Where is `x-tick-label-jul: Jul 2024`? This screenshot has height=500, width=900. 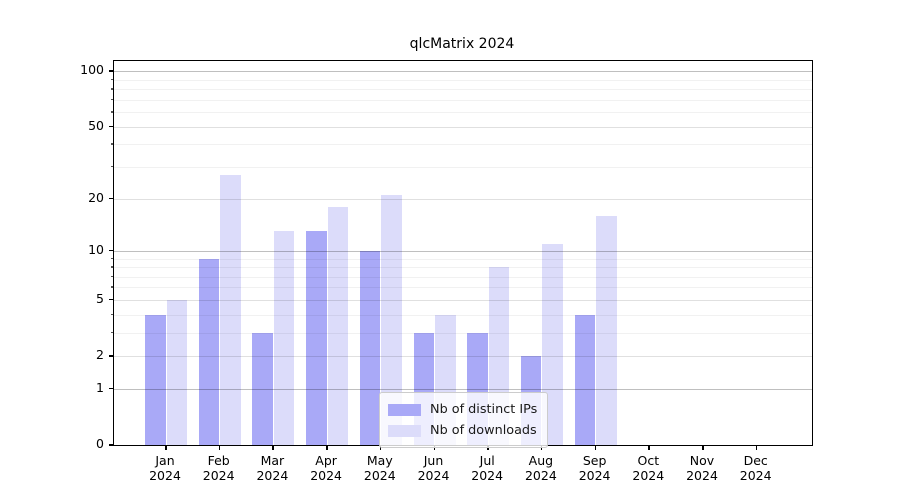 x-tick-label-jul: Jul 2024 is located at coordinates (487, 468).